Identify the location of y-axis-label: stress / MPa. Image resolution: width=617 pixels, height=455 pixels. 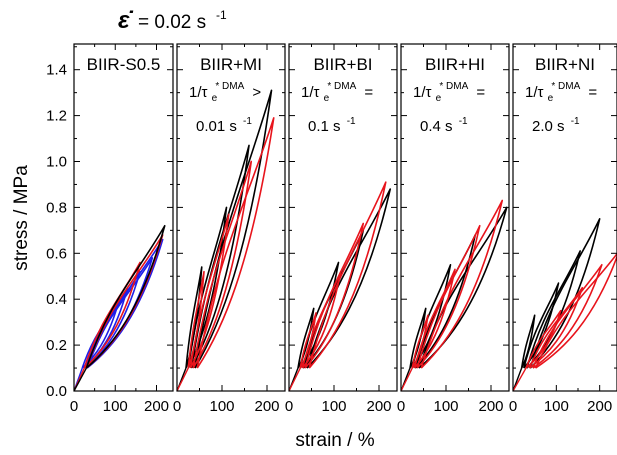
(21, 218).